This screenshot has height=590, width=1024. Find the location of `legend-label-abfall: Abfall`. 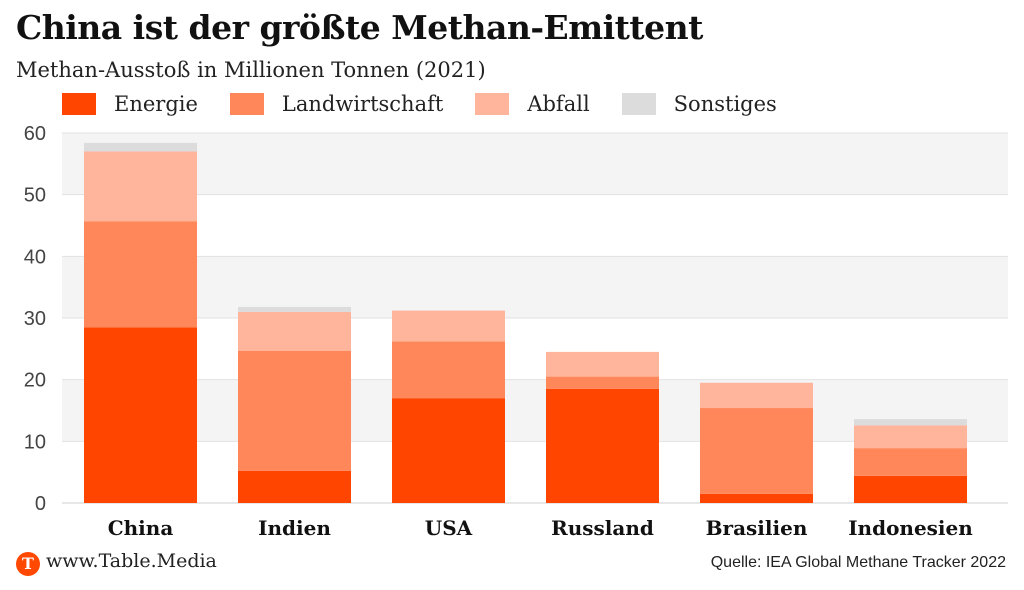

legend-label-abfall: Abfall is located at coordinates (558, 104).